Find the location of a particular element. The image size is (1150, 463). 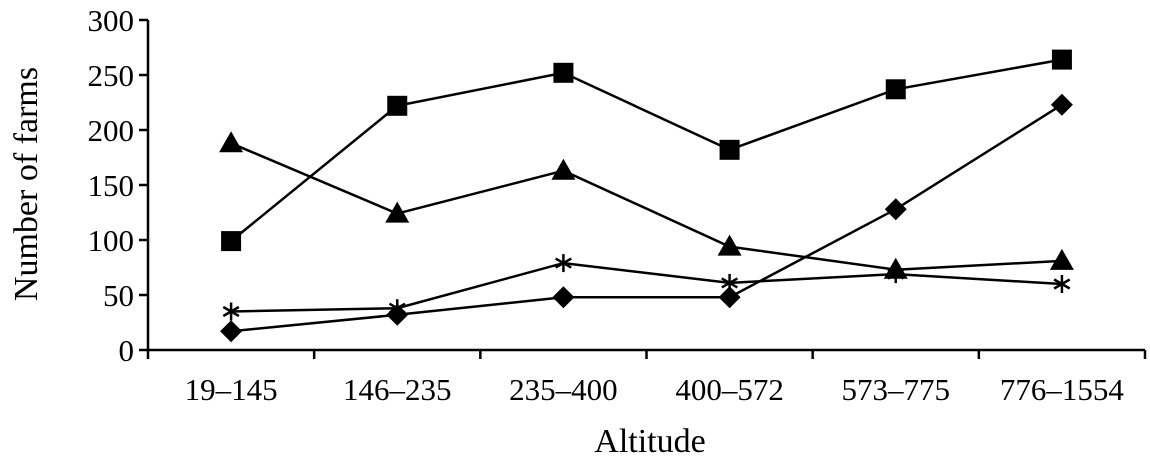

series-line is located at coordinates (646, 287).